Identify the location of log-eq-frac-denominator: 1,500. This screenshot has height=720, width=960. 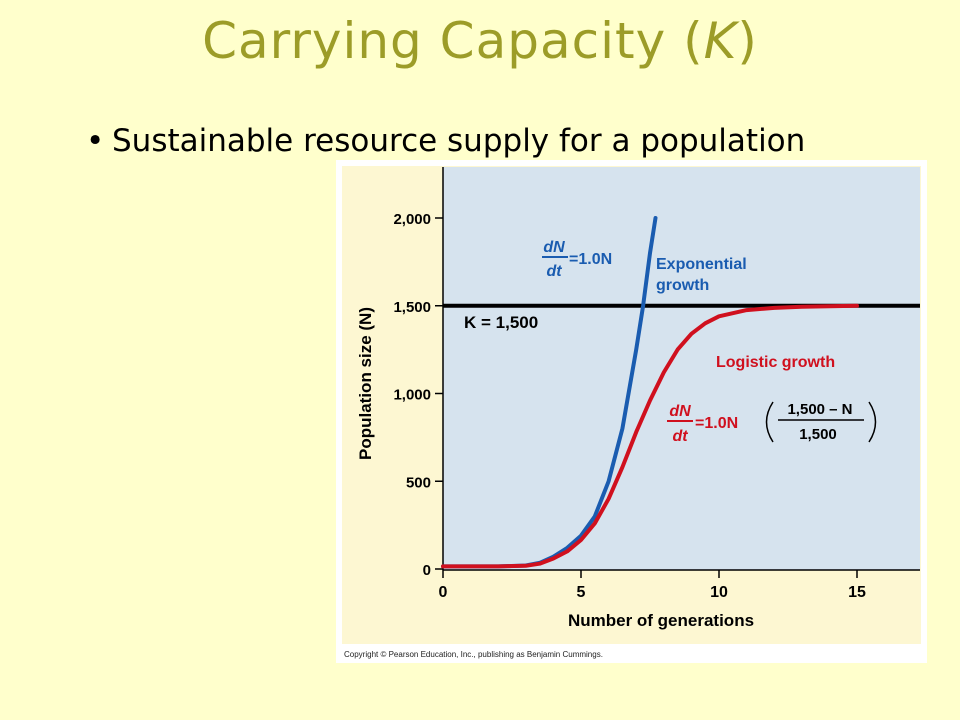
(818, 434).